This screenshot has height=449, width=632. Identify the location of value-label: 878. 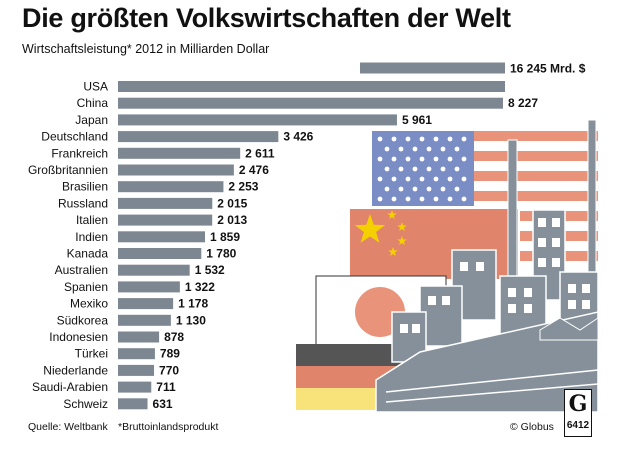
(174, 337).